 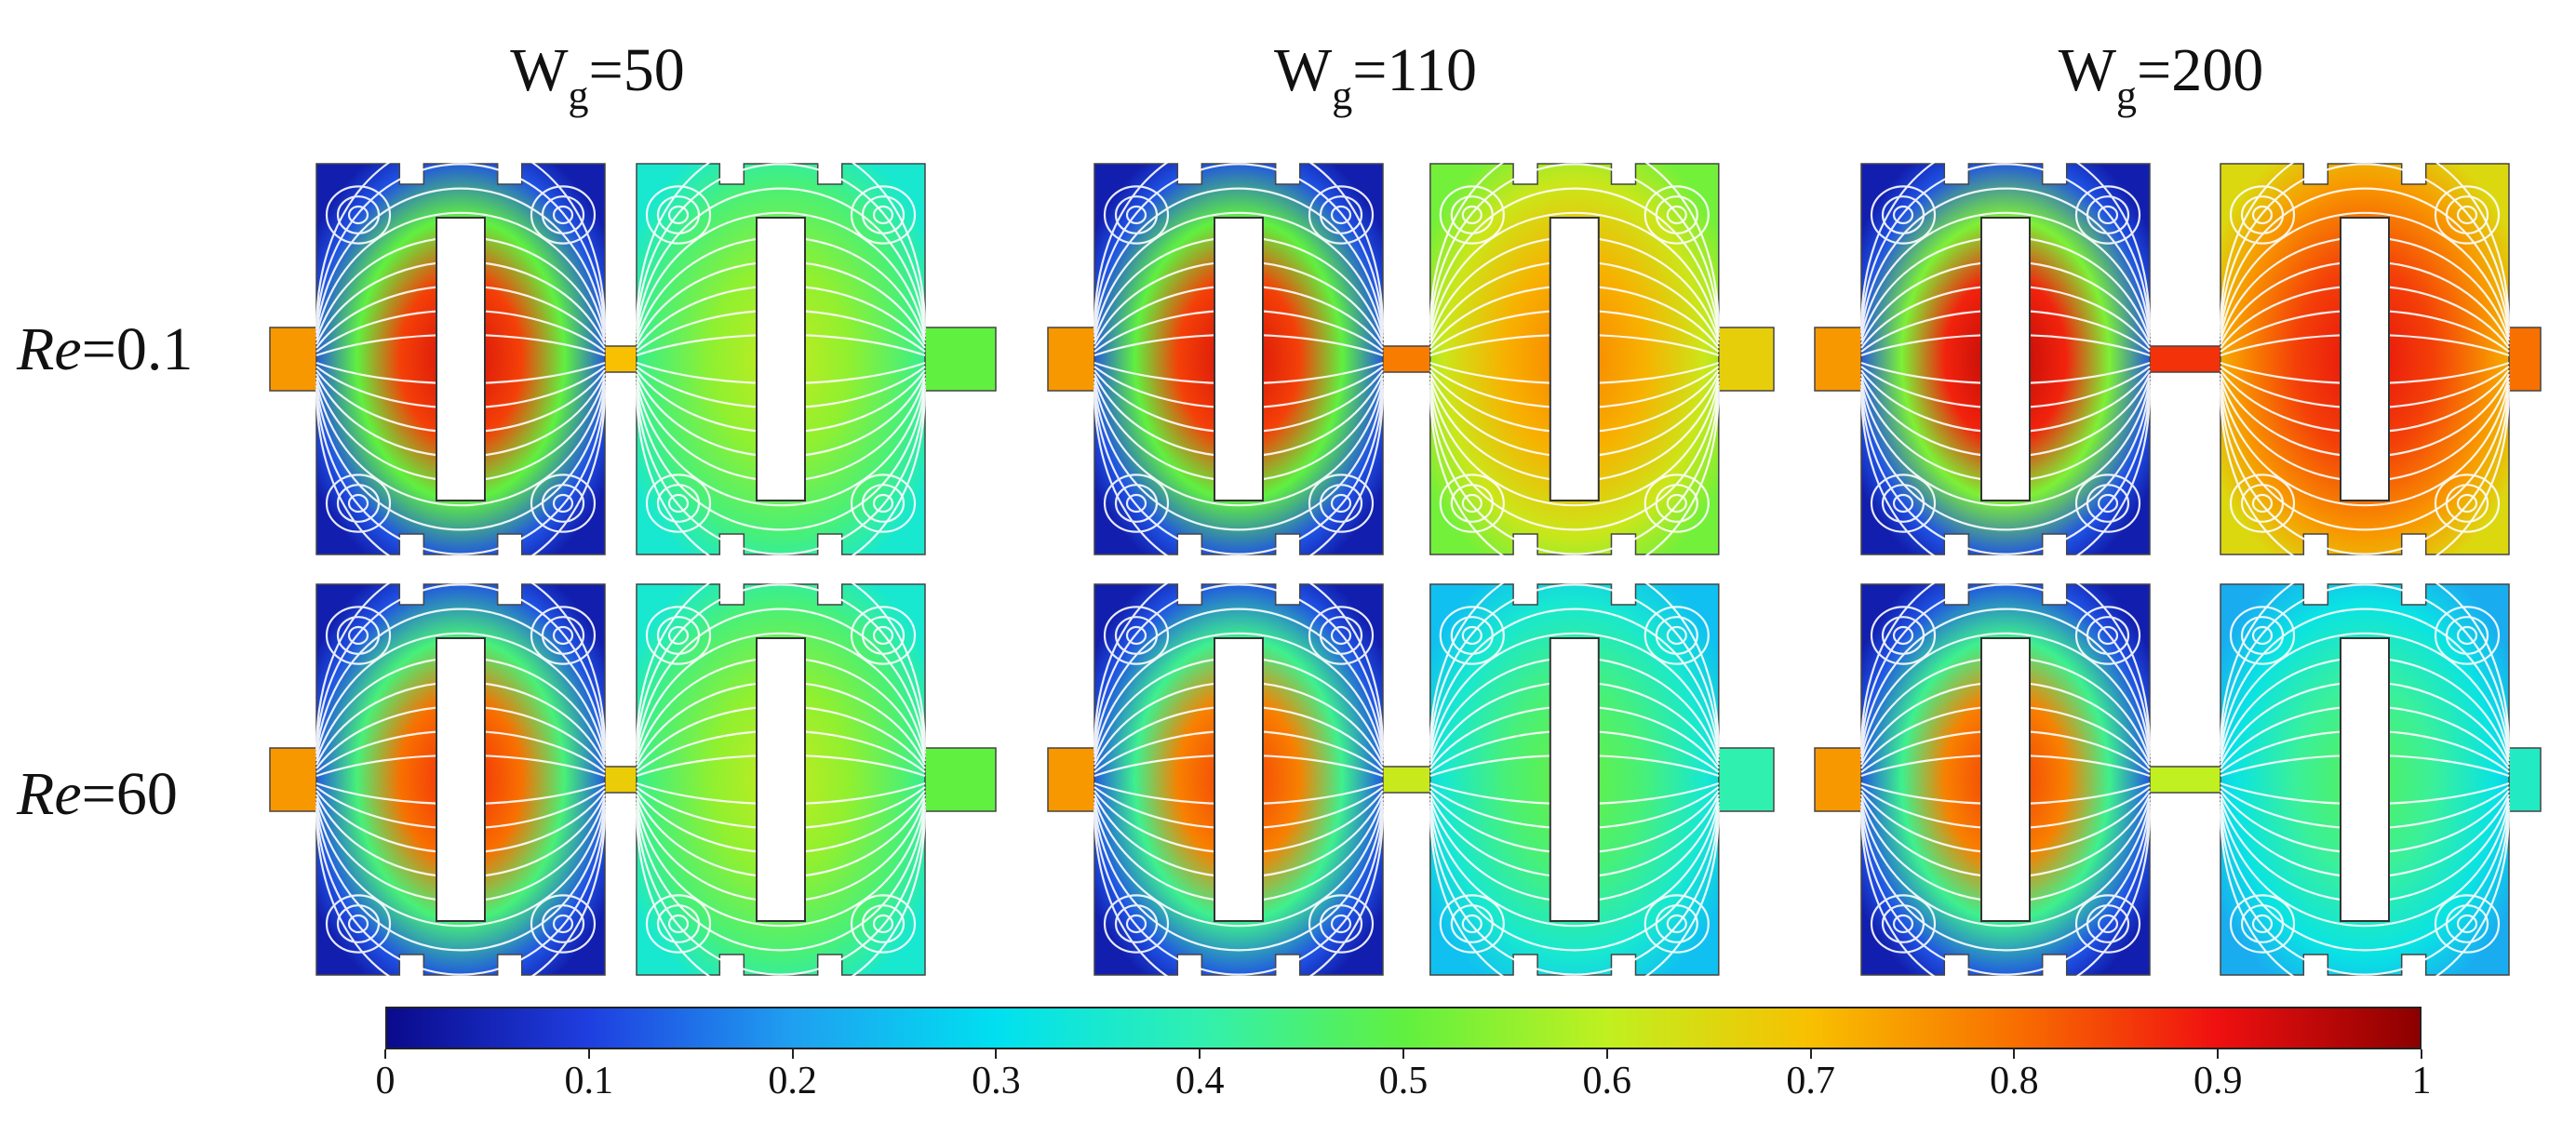 I want to click on column-title-wg-110: Wg=110, so click(x=1375, y=77).